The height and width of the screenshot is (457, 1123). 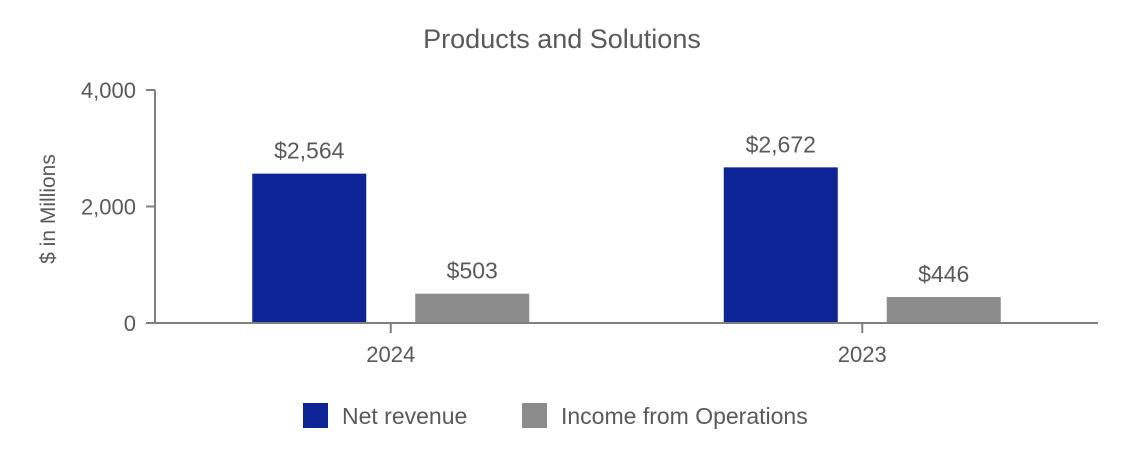 I want to click on legend-label: Income from Operations, so click(x=684, y=416).